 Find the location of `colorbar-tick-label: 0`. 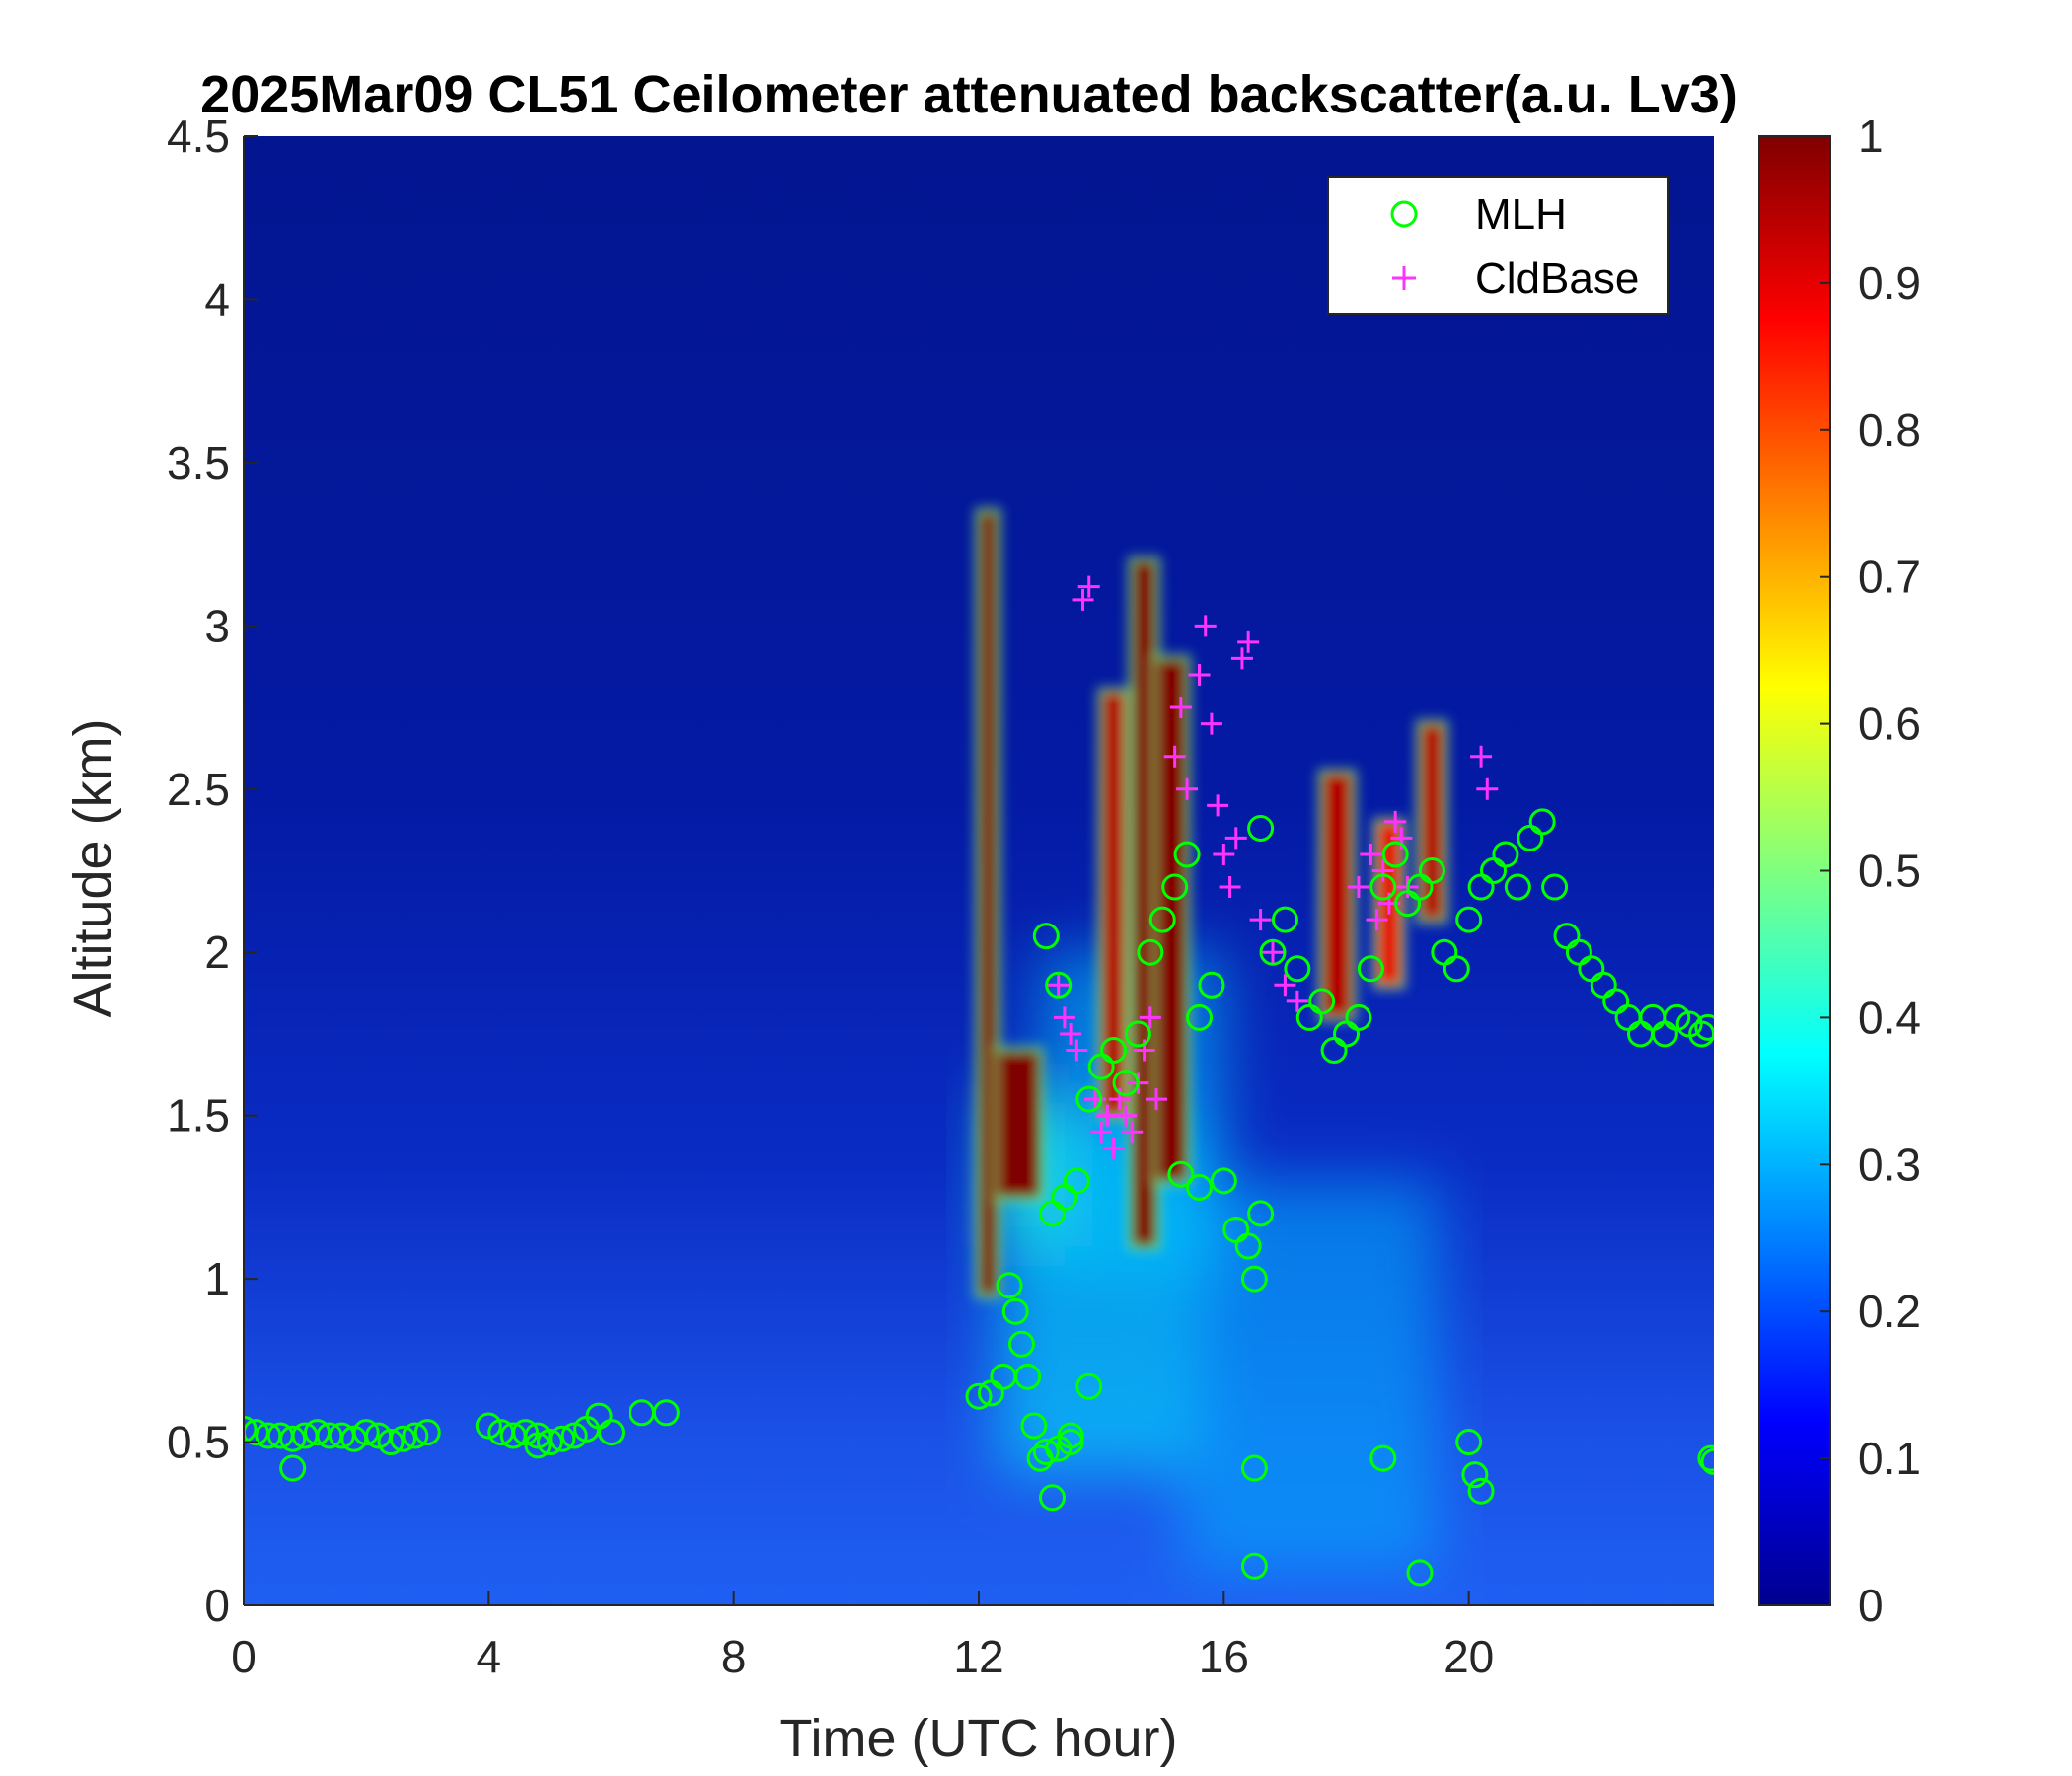

colorbar-tick-label: 0 is located at coordinates (1871, 1606).